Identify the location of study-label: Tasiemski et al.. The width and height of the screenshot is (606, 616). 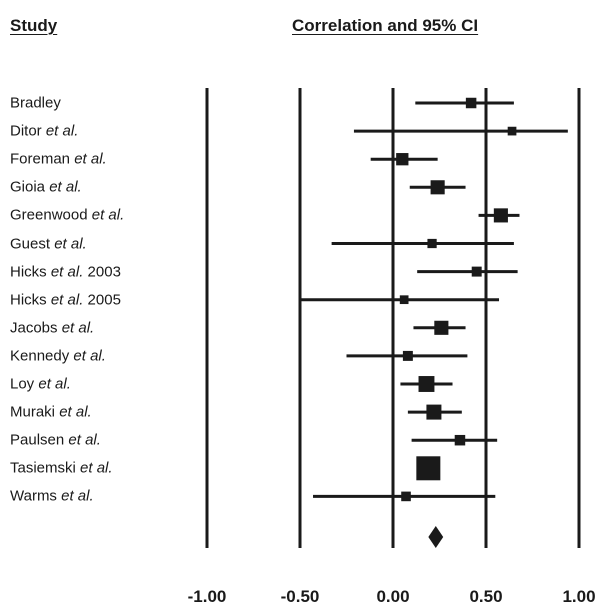
(61, 468).